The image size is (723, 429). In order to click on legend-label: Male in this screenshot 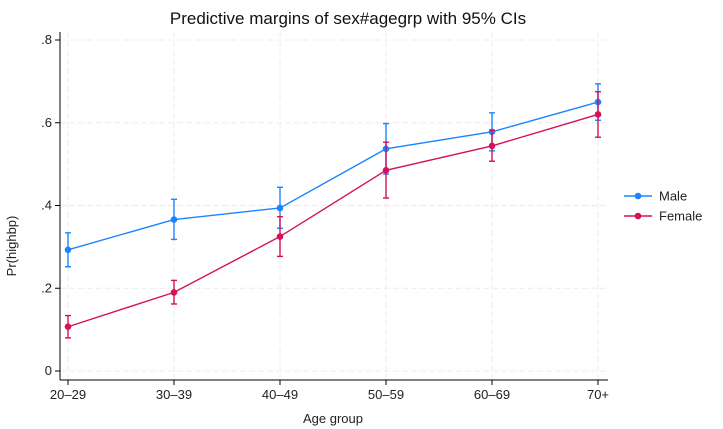, I will do `click(673, 196)`.